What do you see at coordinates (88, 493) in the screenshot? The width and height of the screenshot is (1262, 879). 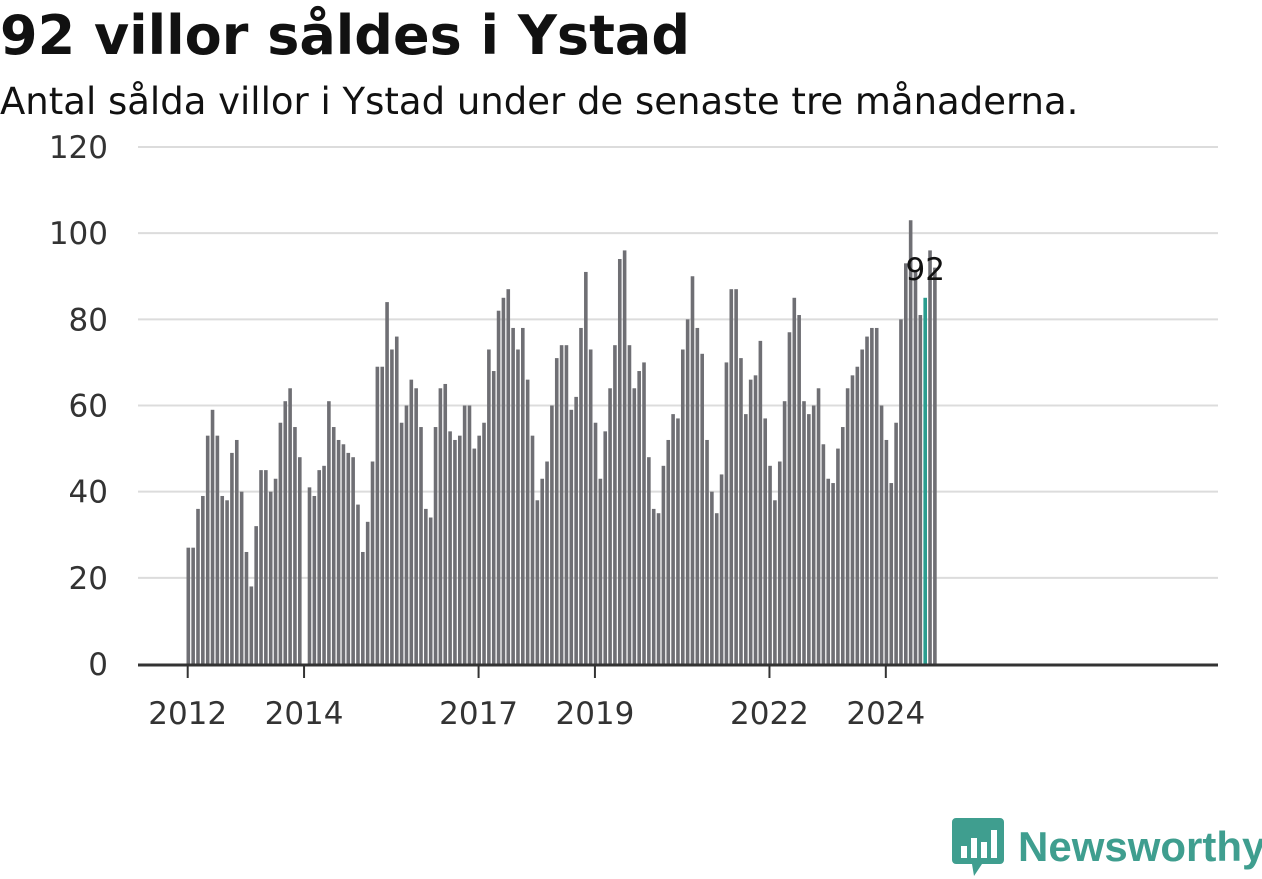 I see `y-tick-label-40: 40` at bounding box center [88, 493].